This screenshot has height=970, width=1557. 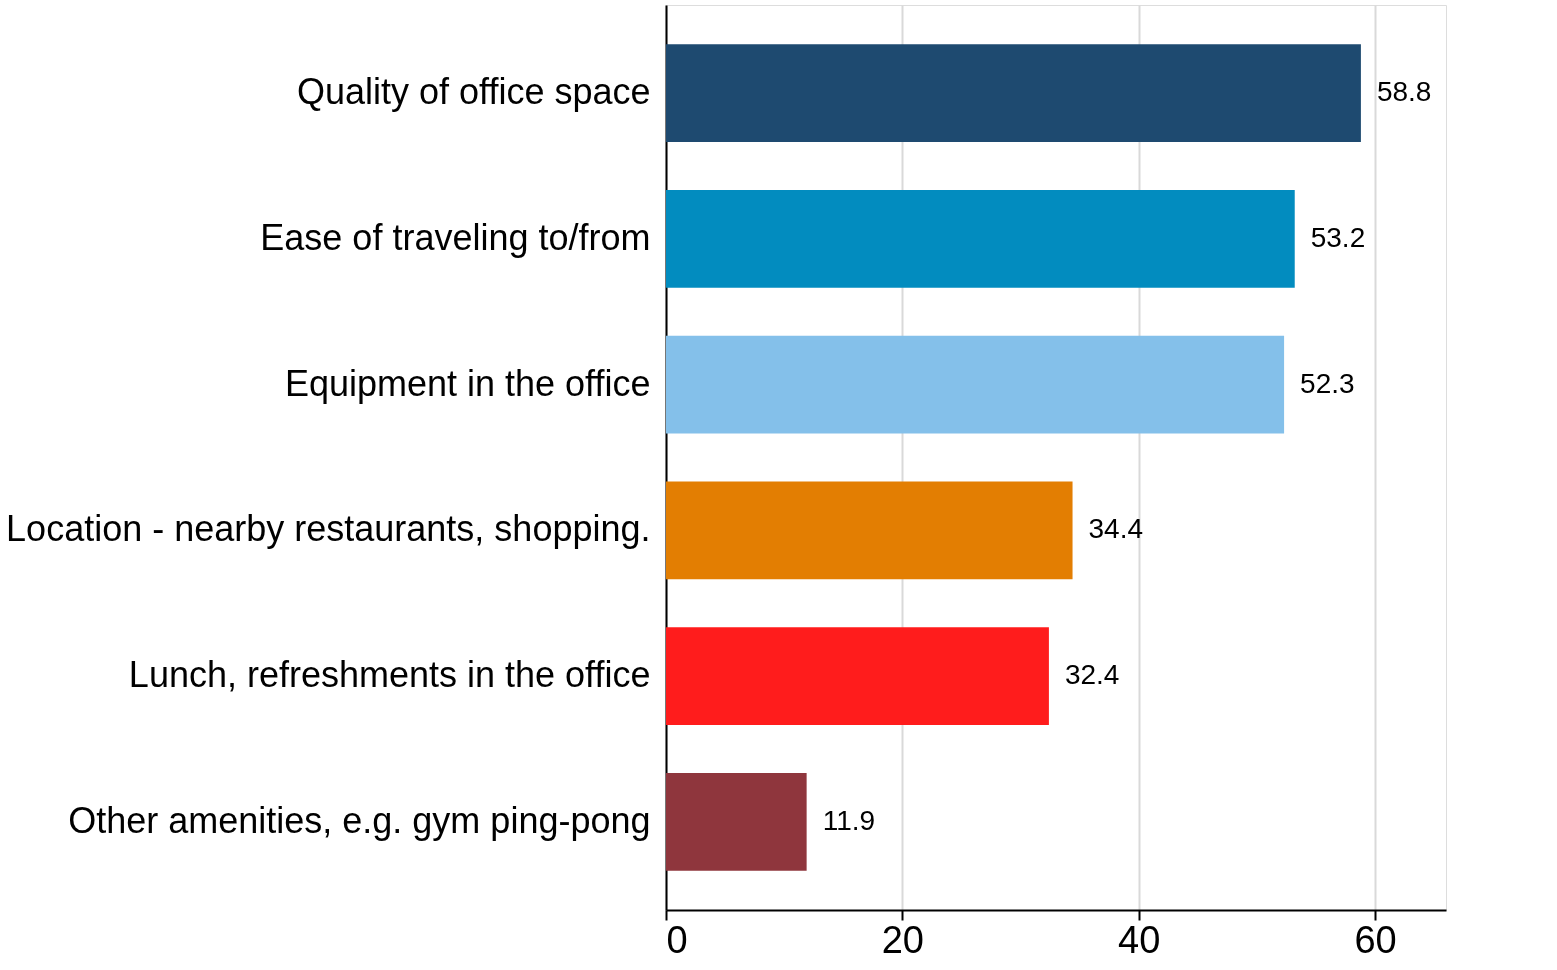 What do you see at coordinates (1092, 675) in the screenshot?
I see `data-label: 32.4` at bounding box center [1092, 675].